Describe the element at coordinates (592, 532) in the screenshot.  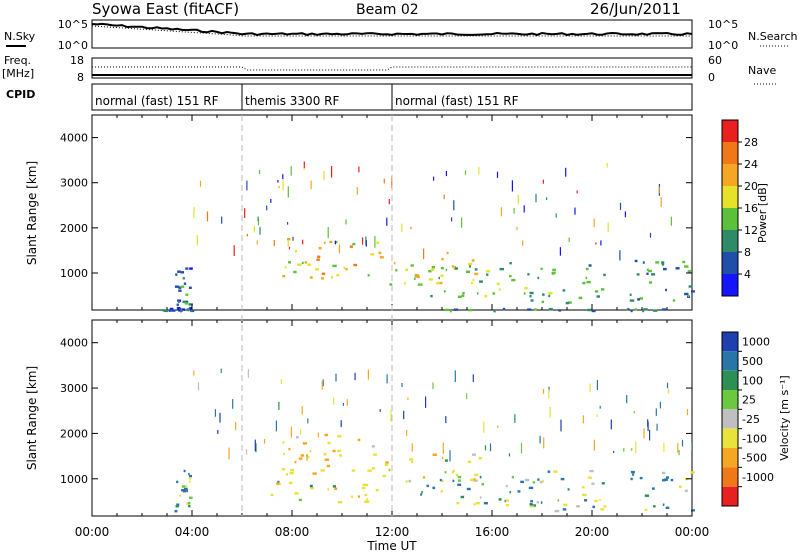
I see `x-tick-label: 20:00` at that location.